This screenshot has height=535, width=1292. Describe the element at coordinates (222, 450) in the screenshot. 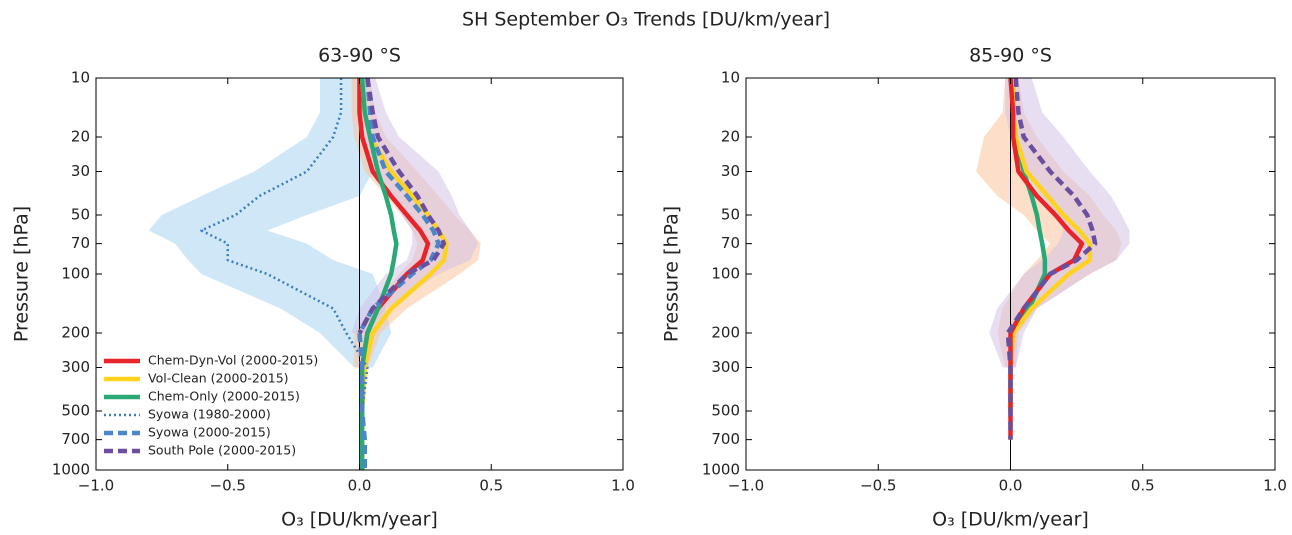

I see `legend-label: South Pole (2000-2015)` at that location.